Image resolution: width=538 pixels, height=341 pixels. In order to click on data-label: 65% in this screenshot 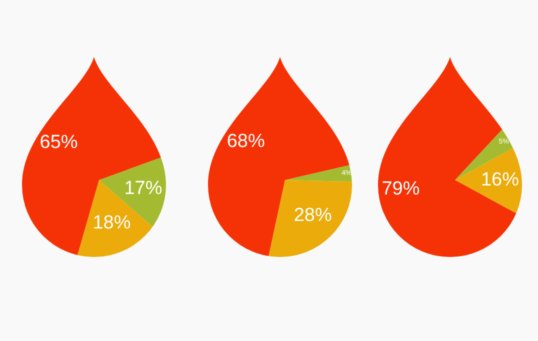, I will do `click(59, 142)`.